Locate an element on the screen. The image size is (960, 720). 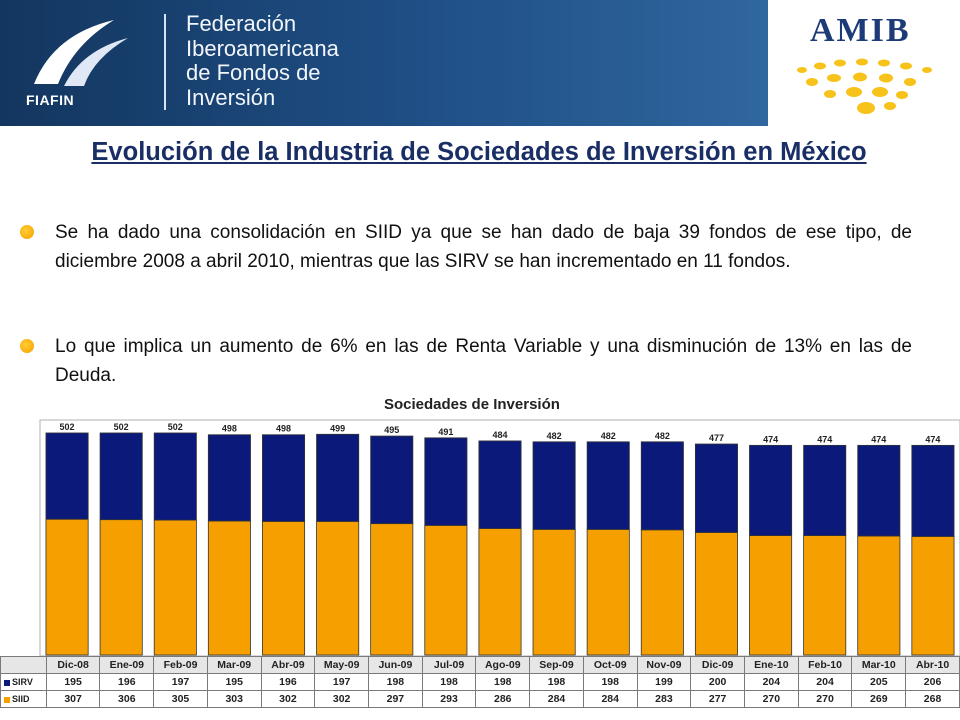
data-label: 206 is located at coordinates (932, 682).